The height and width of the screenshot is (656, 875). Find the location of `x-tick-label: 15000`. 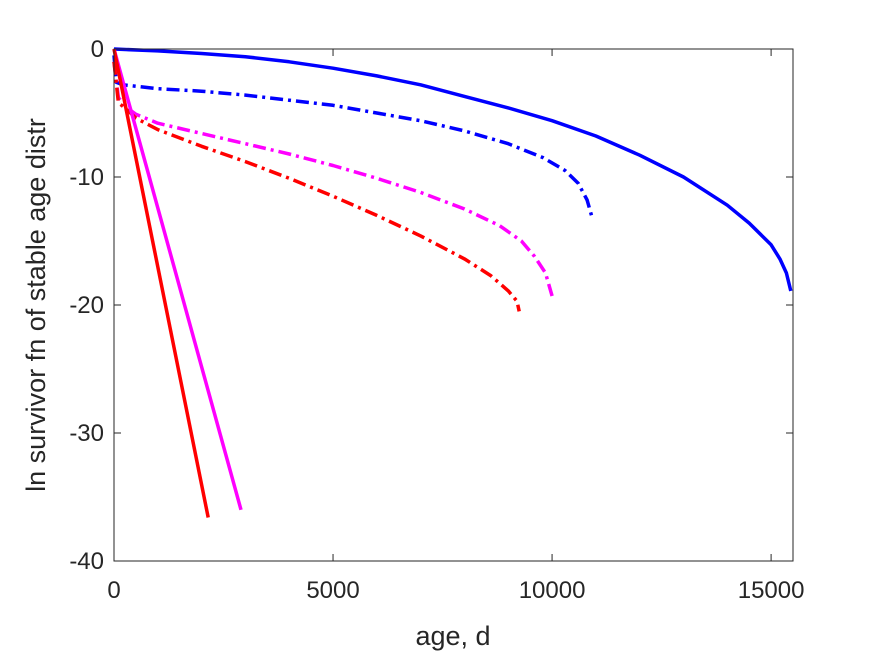

x-tick-label: 15000 is located at coordinates (771, 590).